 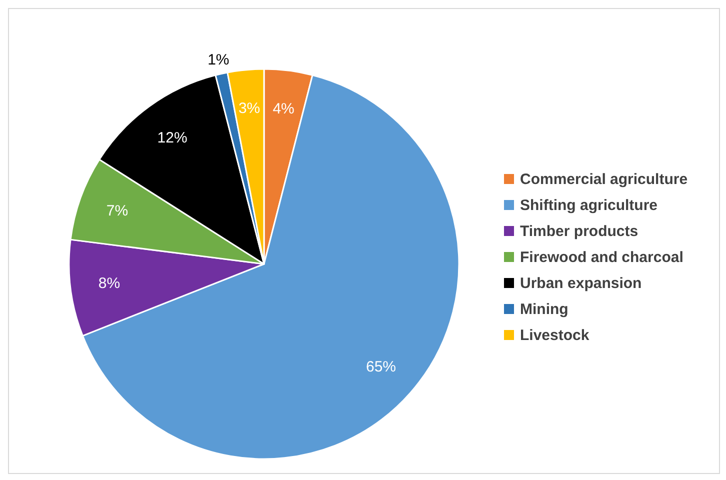 I want to click on legend-label: Firewood and charcoal, so click(x=602, y=257).